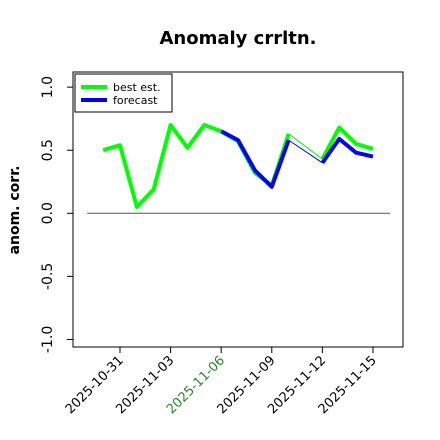  I want to click on y-tick-label: 0.0, so click(48, 213).